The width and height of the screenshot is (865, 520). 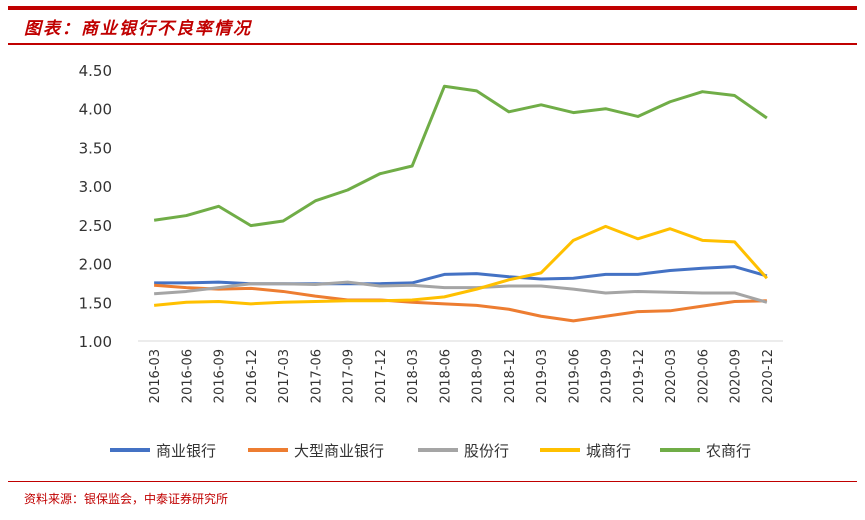 I want to click on y-tick-label: 4.50, so click(x=95, y=71).